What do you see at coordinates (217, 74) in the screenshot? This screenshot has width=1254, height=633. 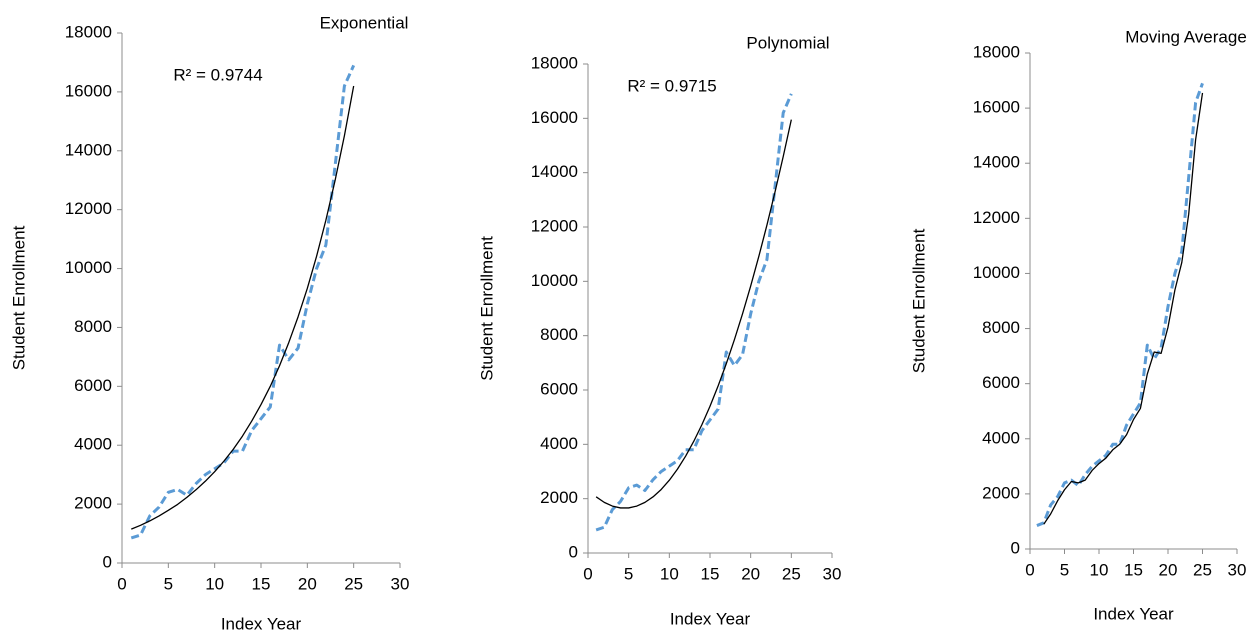 I see `r-squared: R² = 0.9744` at bounding box center [217, 74].